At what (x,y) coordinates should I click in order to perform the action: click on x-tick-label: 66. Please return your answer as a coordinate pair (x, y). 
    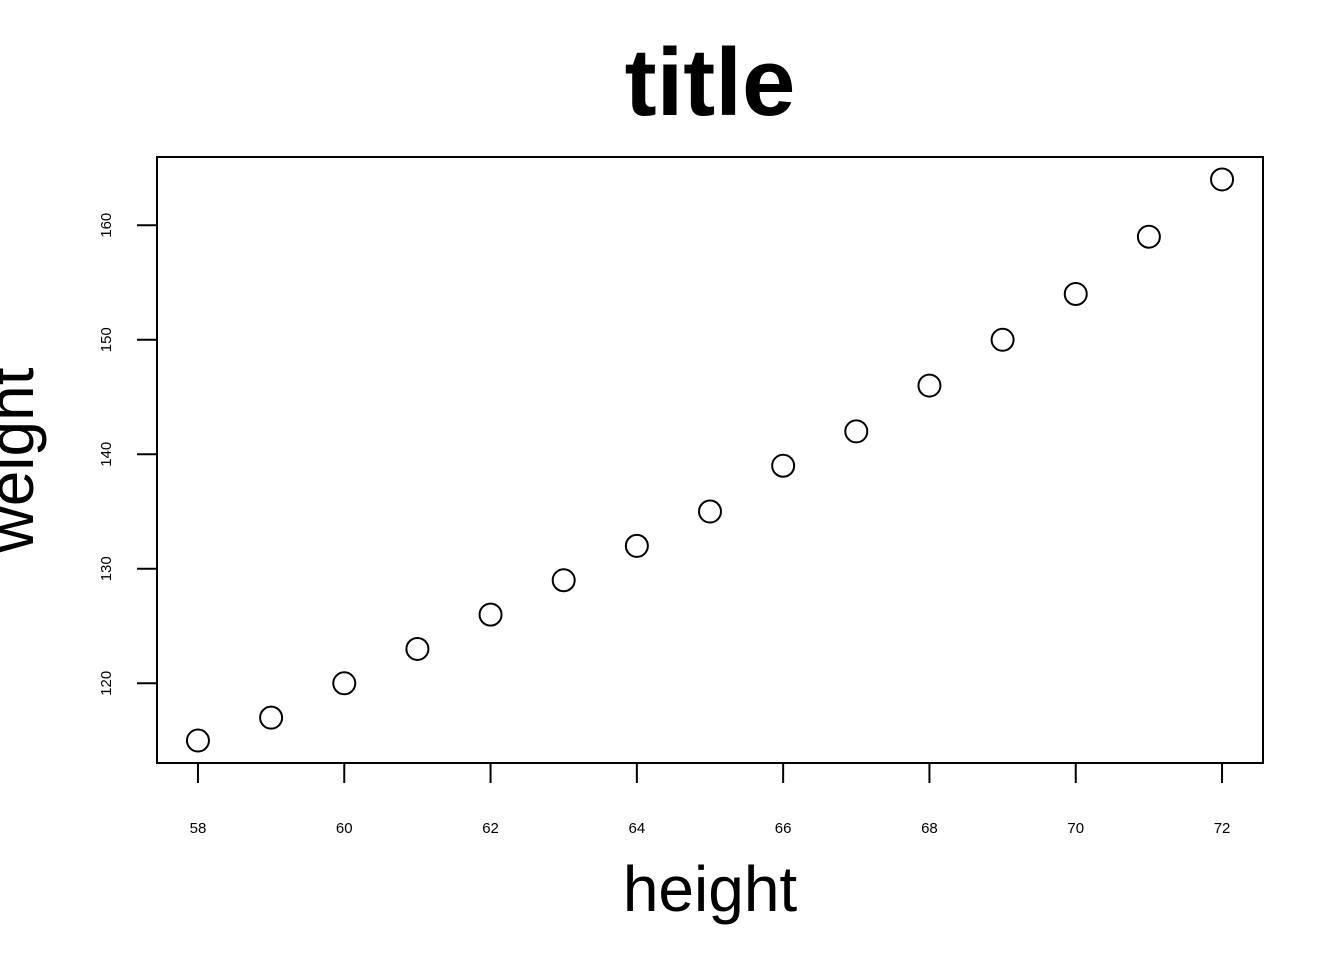
    Looking at the image, I should click on (783, 828).